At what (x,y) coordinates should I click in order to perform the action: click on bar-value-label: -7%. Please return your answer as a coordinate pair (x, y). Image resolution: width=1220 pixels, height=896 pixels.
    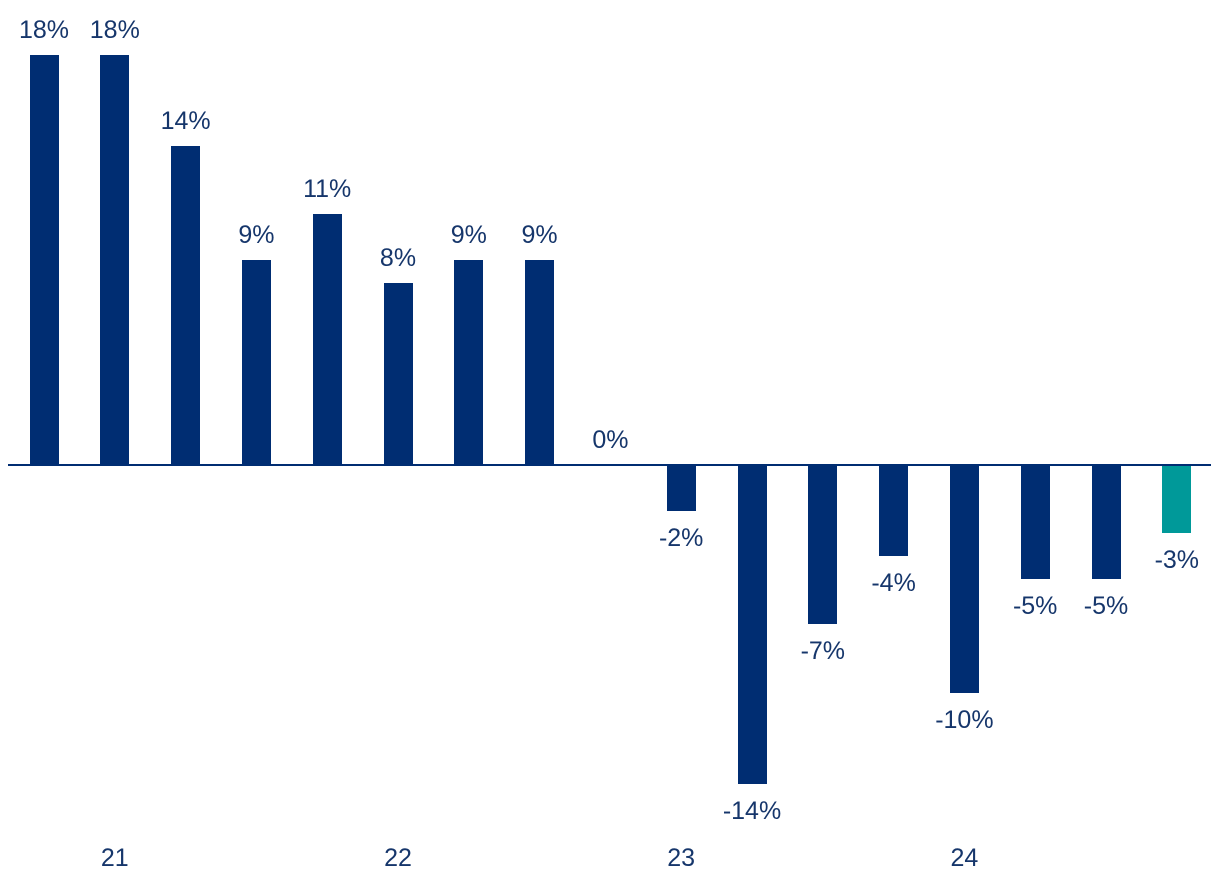
    Looking at the image, I should click on (823, 651).